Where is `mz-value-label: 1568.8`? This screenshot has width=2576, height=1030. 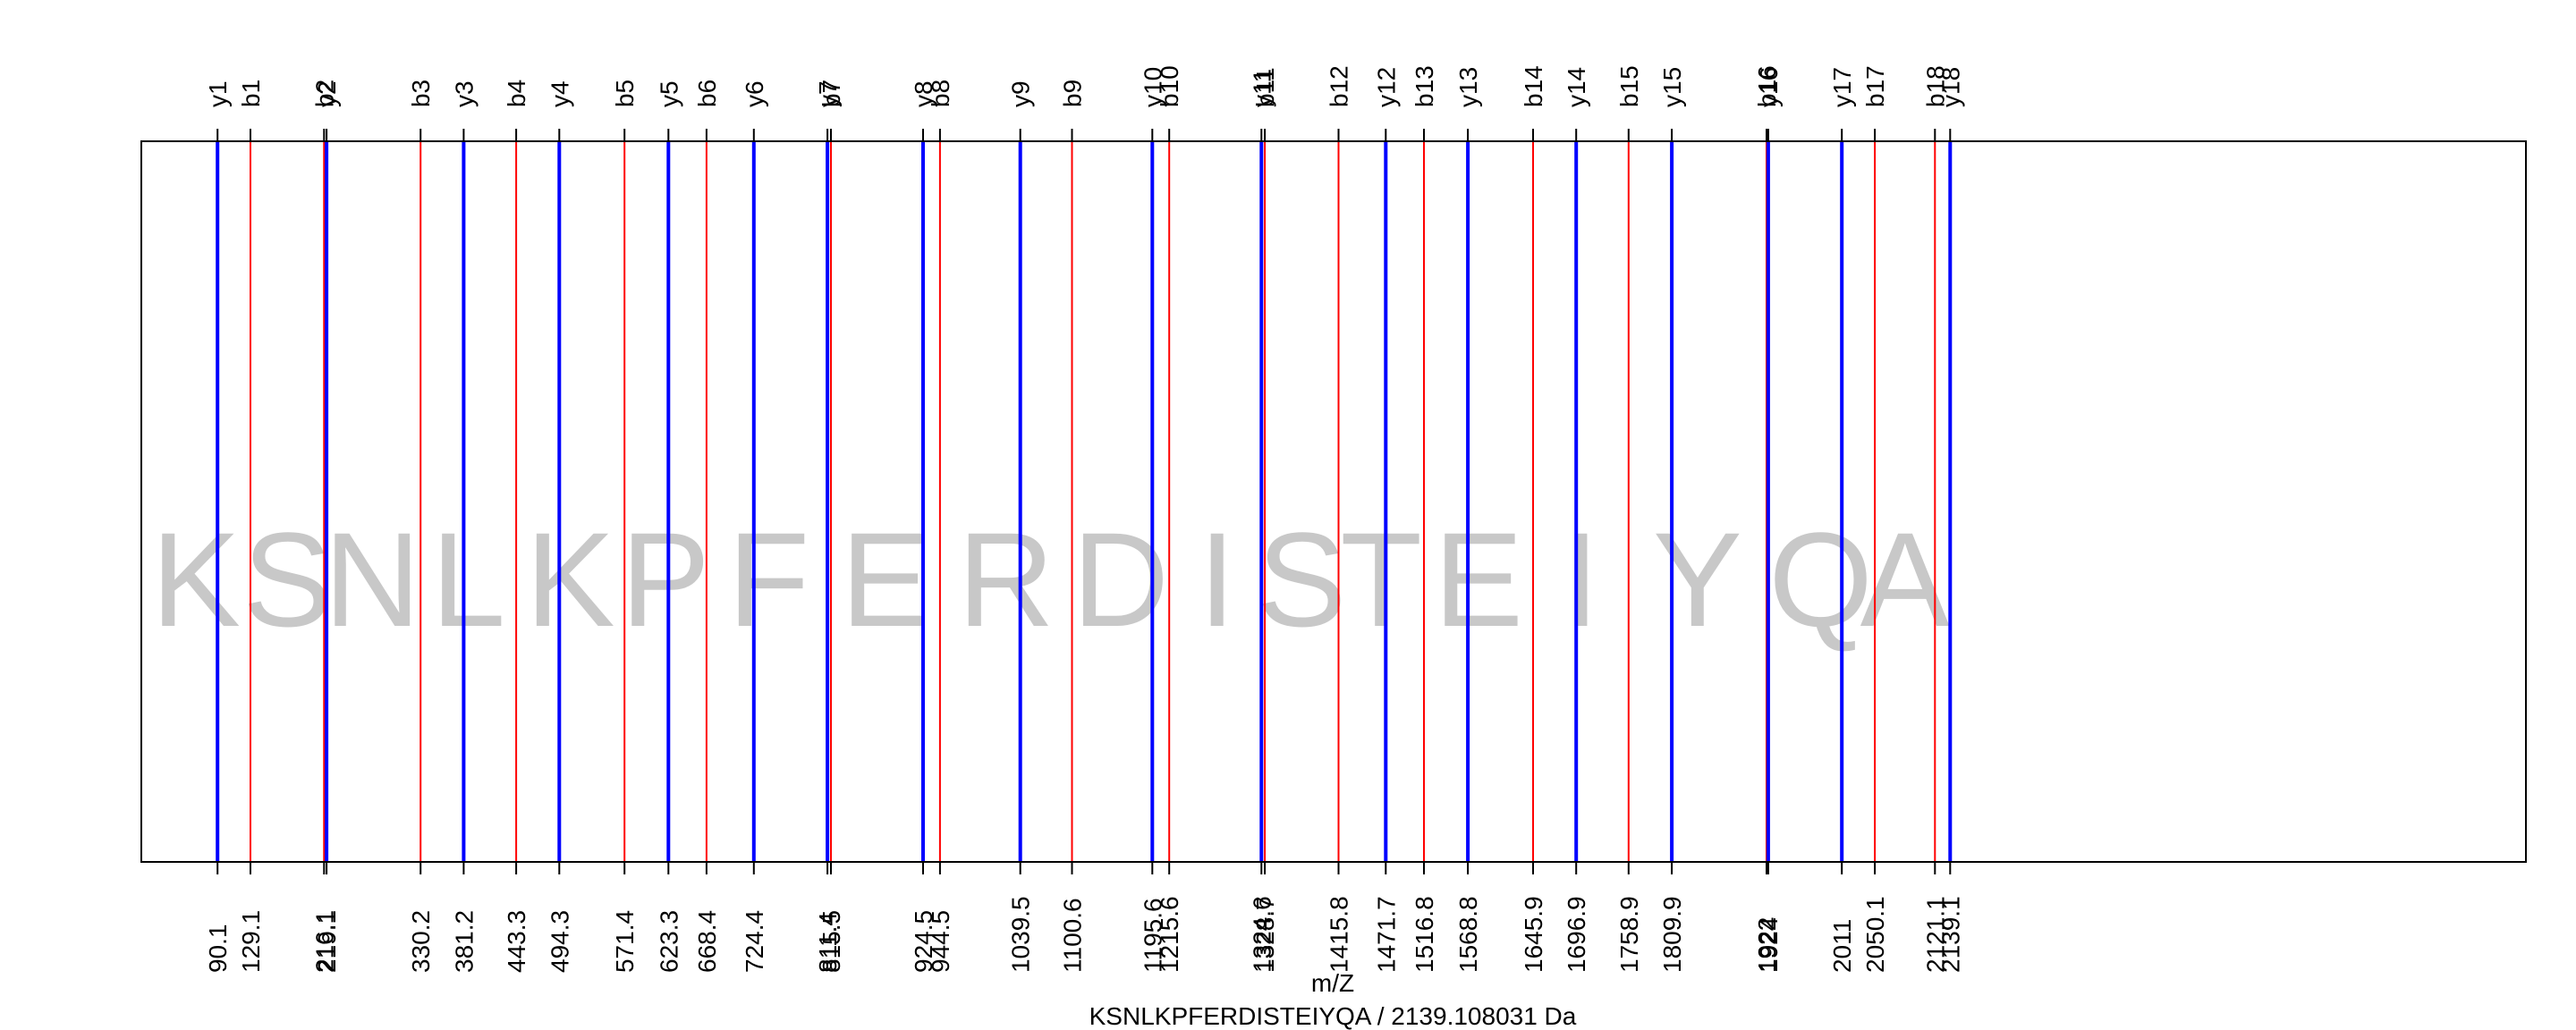 mz-value-label: 1568.8 is located at coordinates (1468, 935).